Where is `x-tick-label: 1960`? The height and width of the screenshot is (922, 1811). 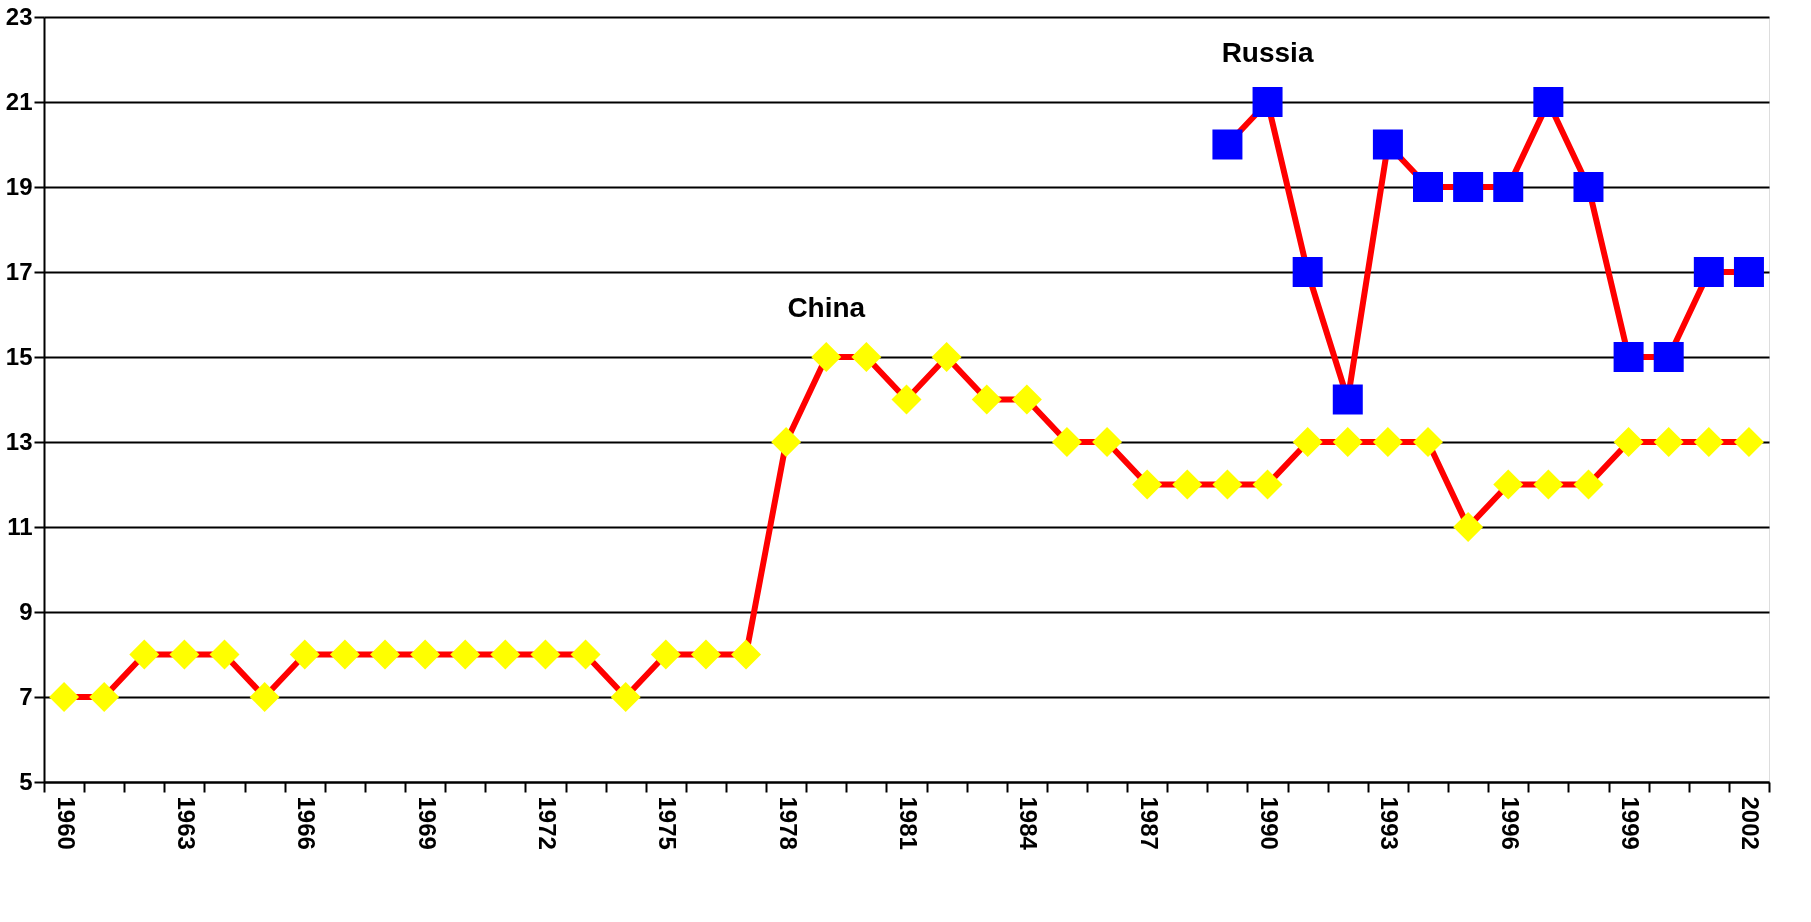 x-tick-label: 1960 is located at coordinates (66, 823).